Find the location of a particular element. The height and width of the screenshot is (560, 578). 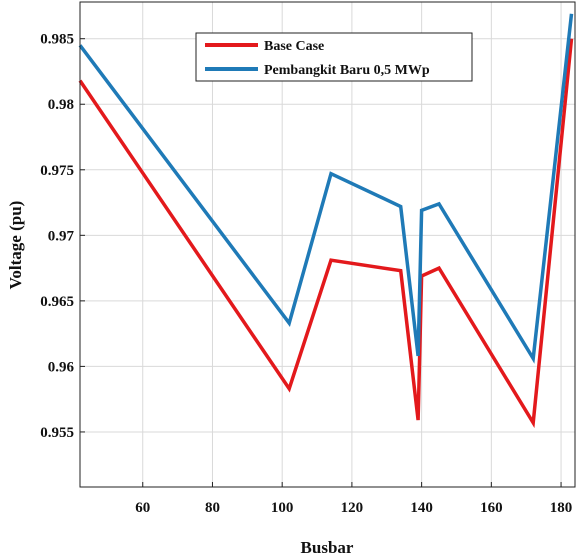

y-tick-label: 0.985 is located at coordinates (57, 40).